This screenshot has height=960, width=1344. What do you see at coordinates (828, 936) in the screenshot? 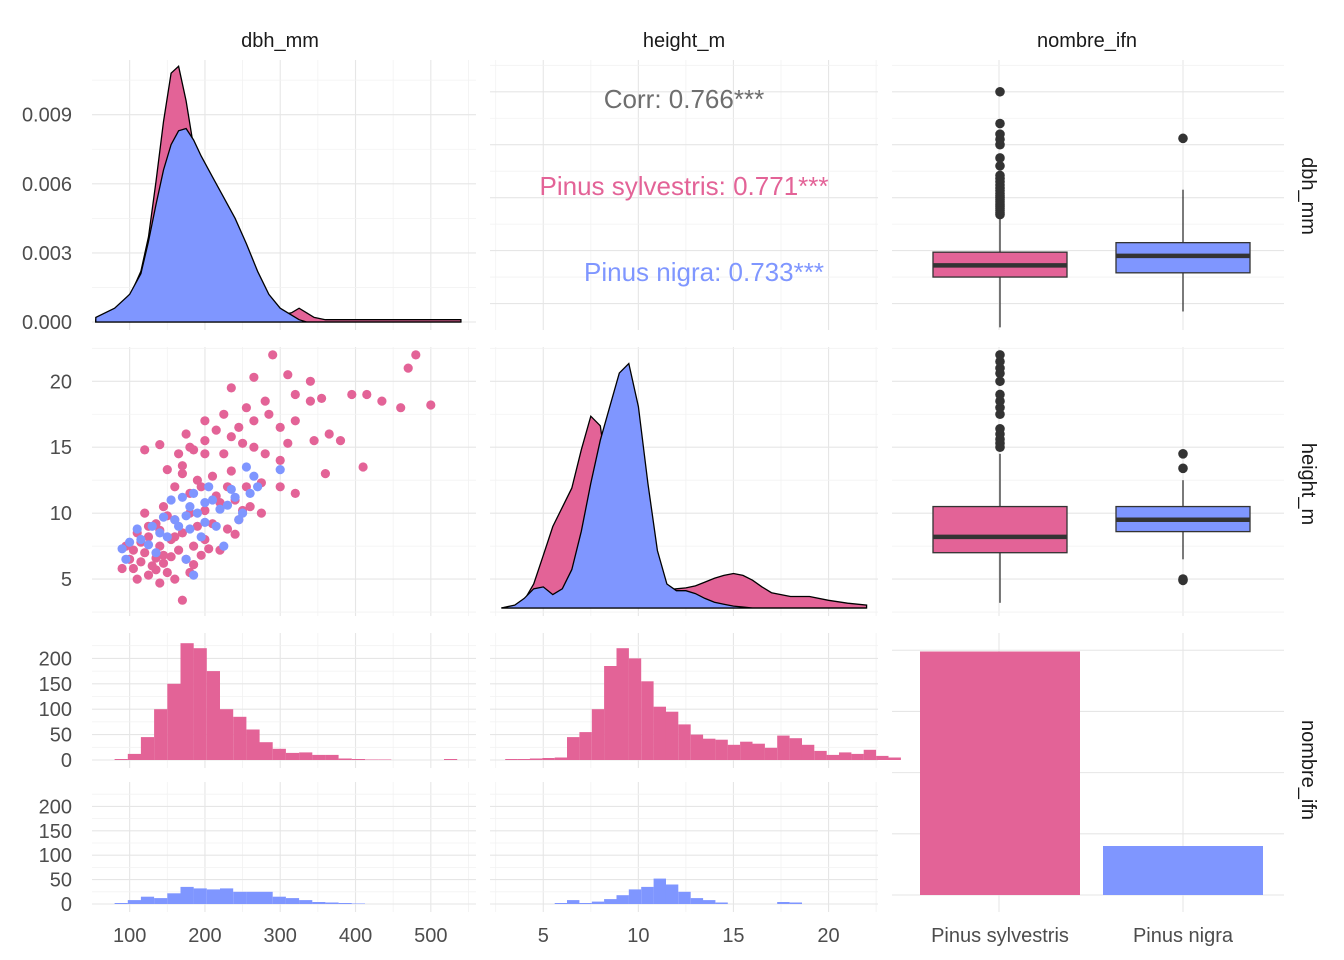
I see `height-xtick-3: 20` at bounding box center [828, 936].